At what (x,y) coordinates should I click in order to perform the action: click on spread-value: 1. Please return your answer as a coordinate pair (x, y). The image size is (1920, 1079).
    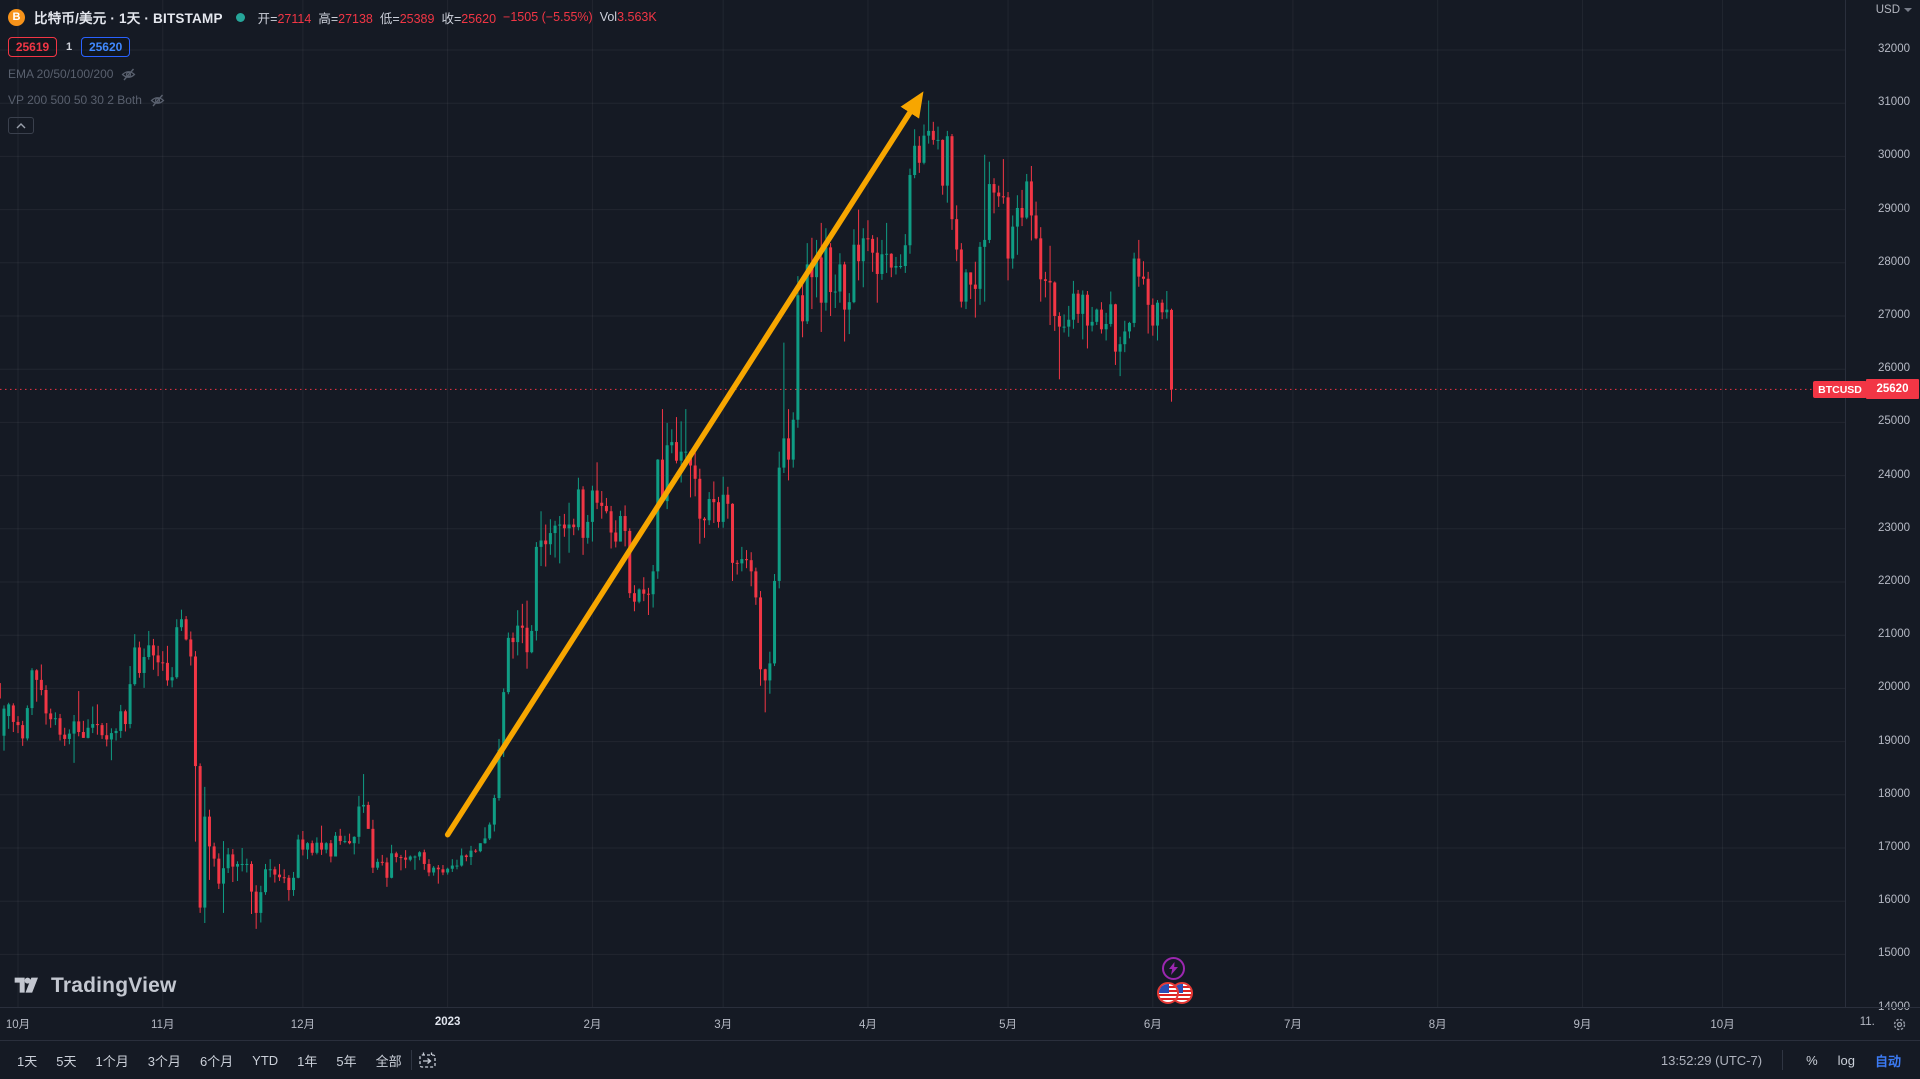
    Looking at the image, I should click on (69, 47).